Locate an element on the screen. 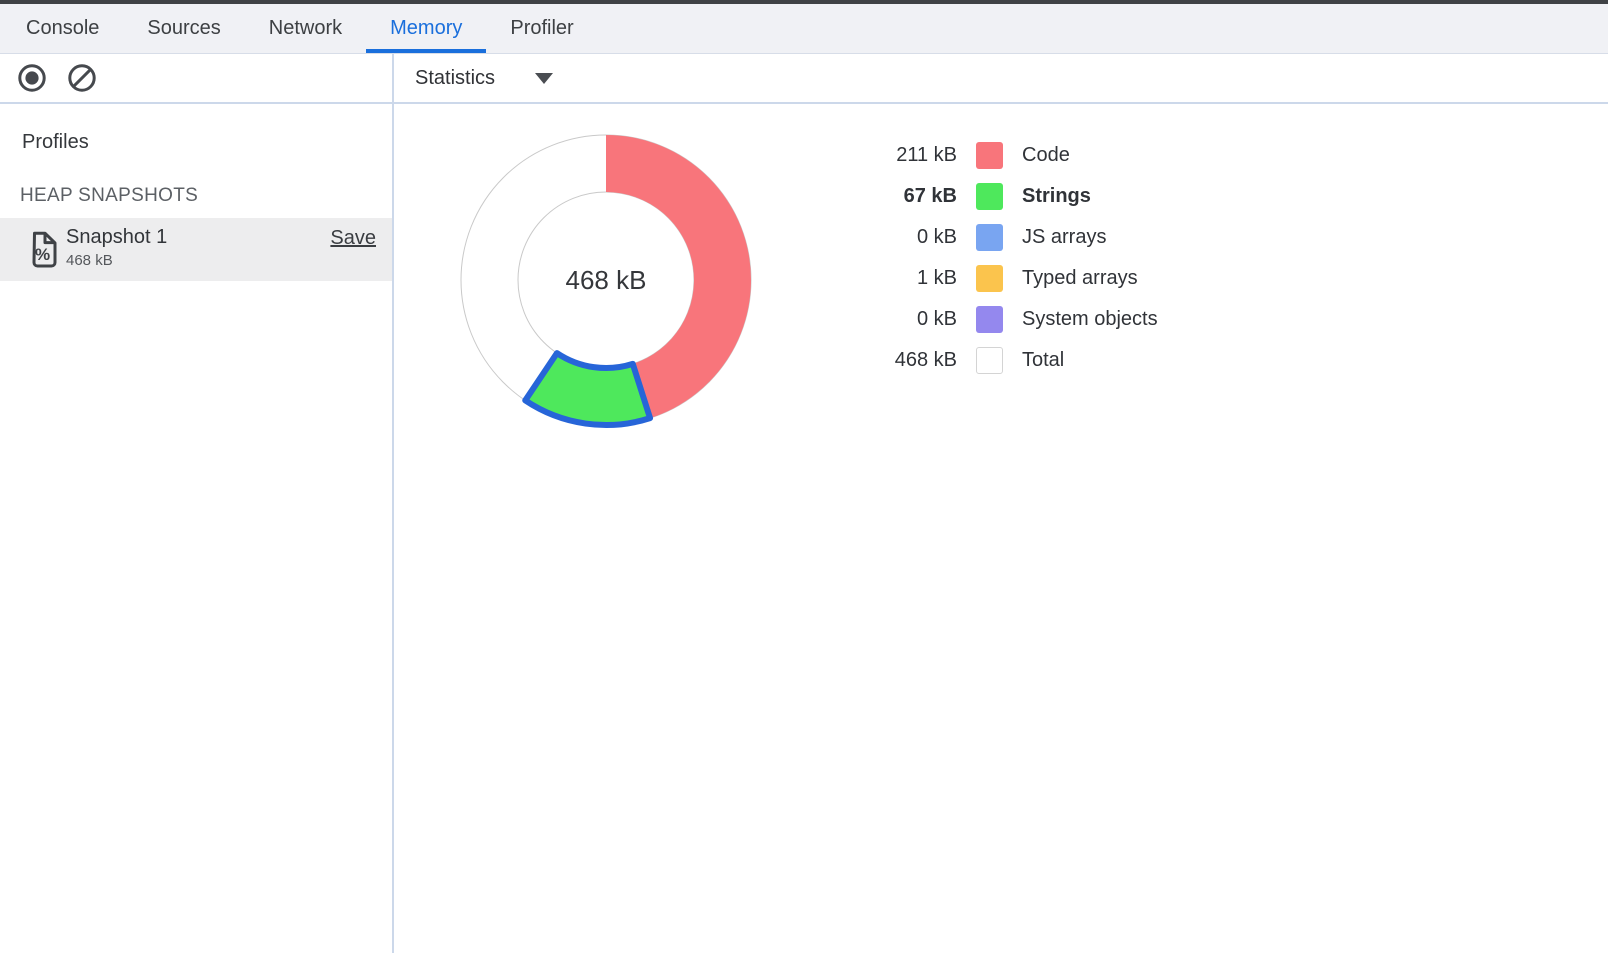 This screenshot has height=954, width=1608. donut-total-label: 468 kB is located at coordinates (606, 280).